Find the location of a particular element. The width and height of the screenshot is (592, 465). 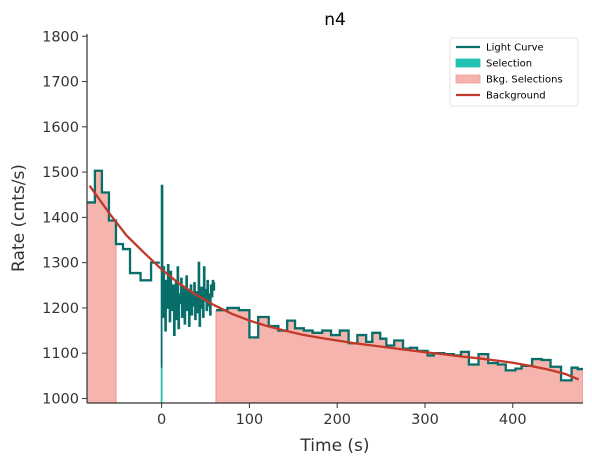

y-tick-label: 1800 is located at coordinates (60, 37).